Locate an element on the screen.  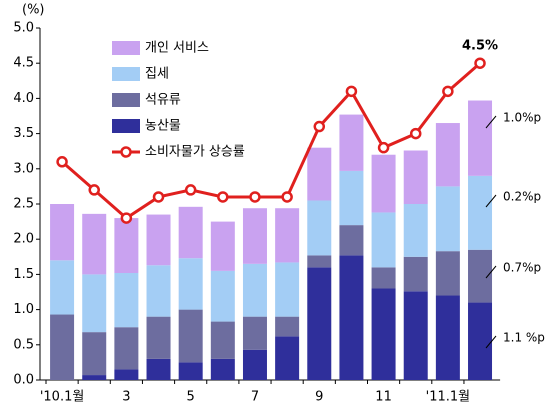
legend-label: 소비자물가 상승률 is located at coordinates (195, 152).